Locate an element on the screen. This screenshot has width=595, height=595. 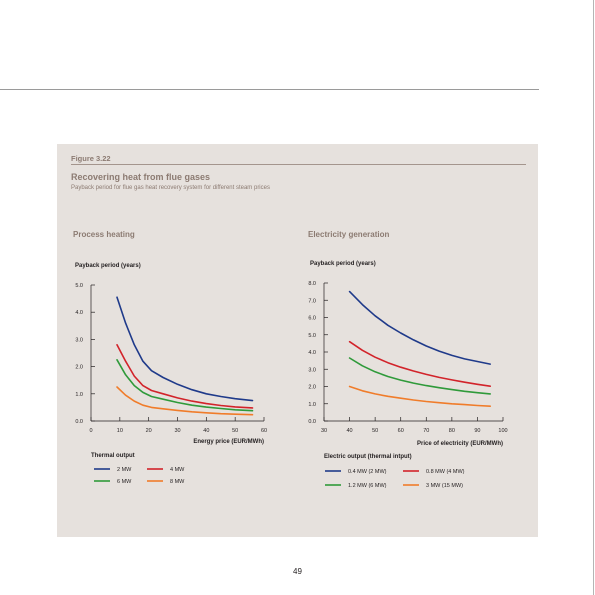
chart1-x-tick-label: 10 is located at coordinates (120, 431).